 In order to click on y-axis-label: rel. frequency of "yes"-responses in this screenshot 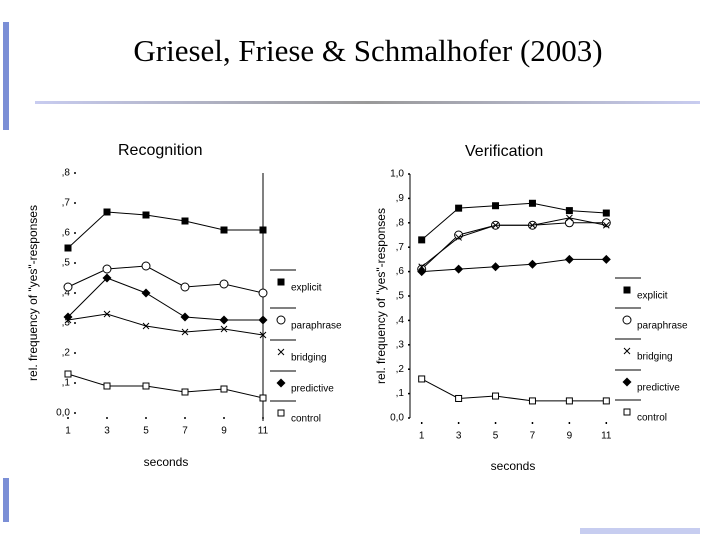, I will do `click(381, 296)`.